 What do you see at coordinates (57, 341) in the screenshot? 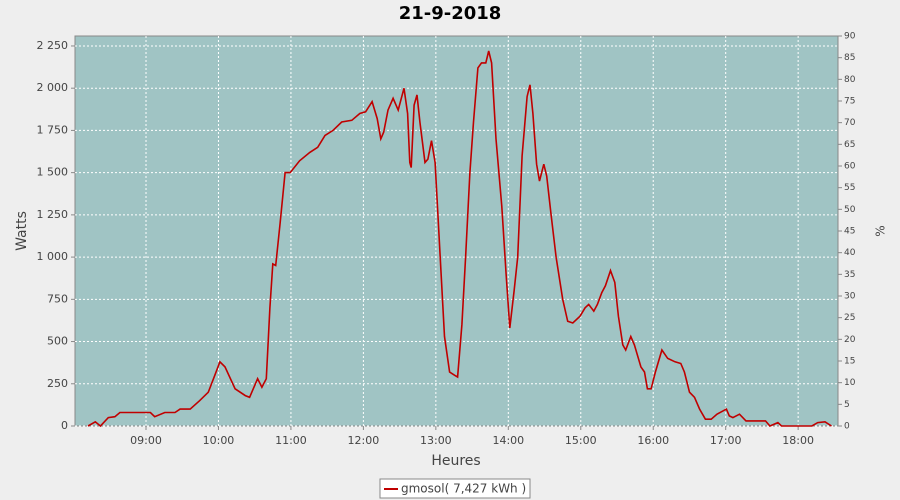
I see `y-tick-label: 500` at bounding box center [57, 341].